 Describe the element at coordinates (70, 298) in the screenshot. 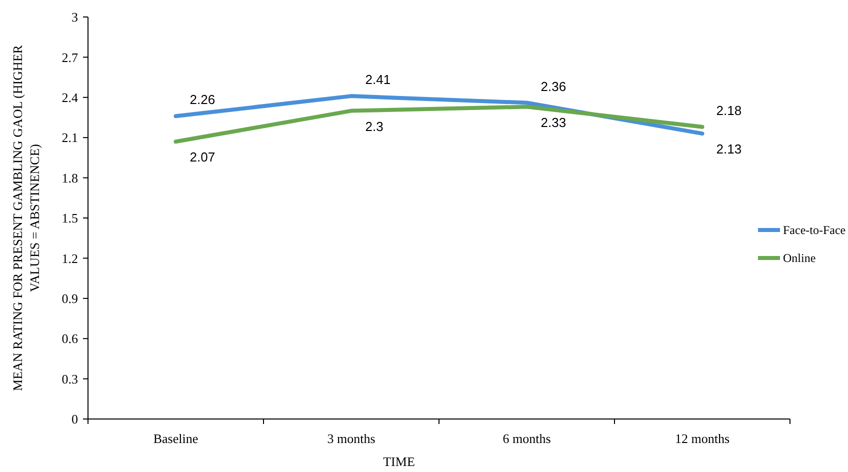

I see `y-tick-label: 0.9` at that location.